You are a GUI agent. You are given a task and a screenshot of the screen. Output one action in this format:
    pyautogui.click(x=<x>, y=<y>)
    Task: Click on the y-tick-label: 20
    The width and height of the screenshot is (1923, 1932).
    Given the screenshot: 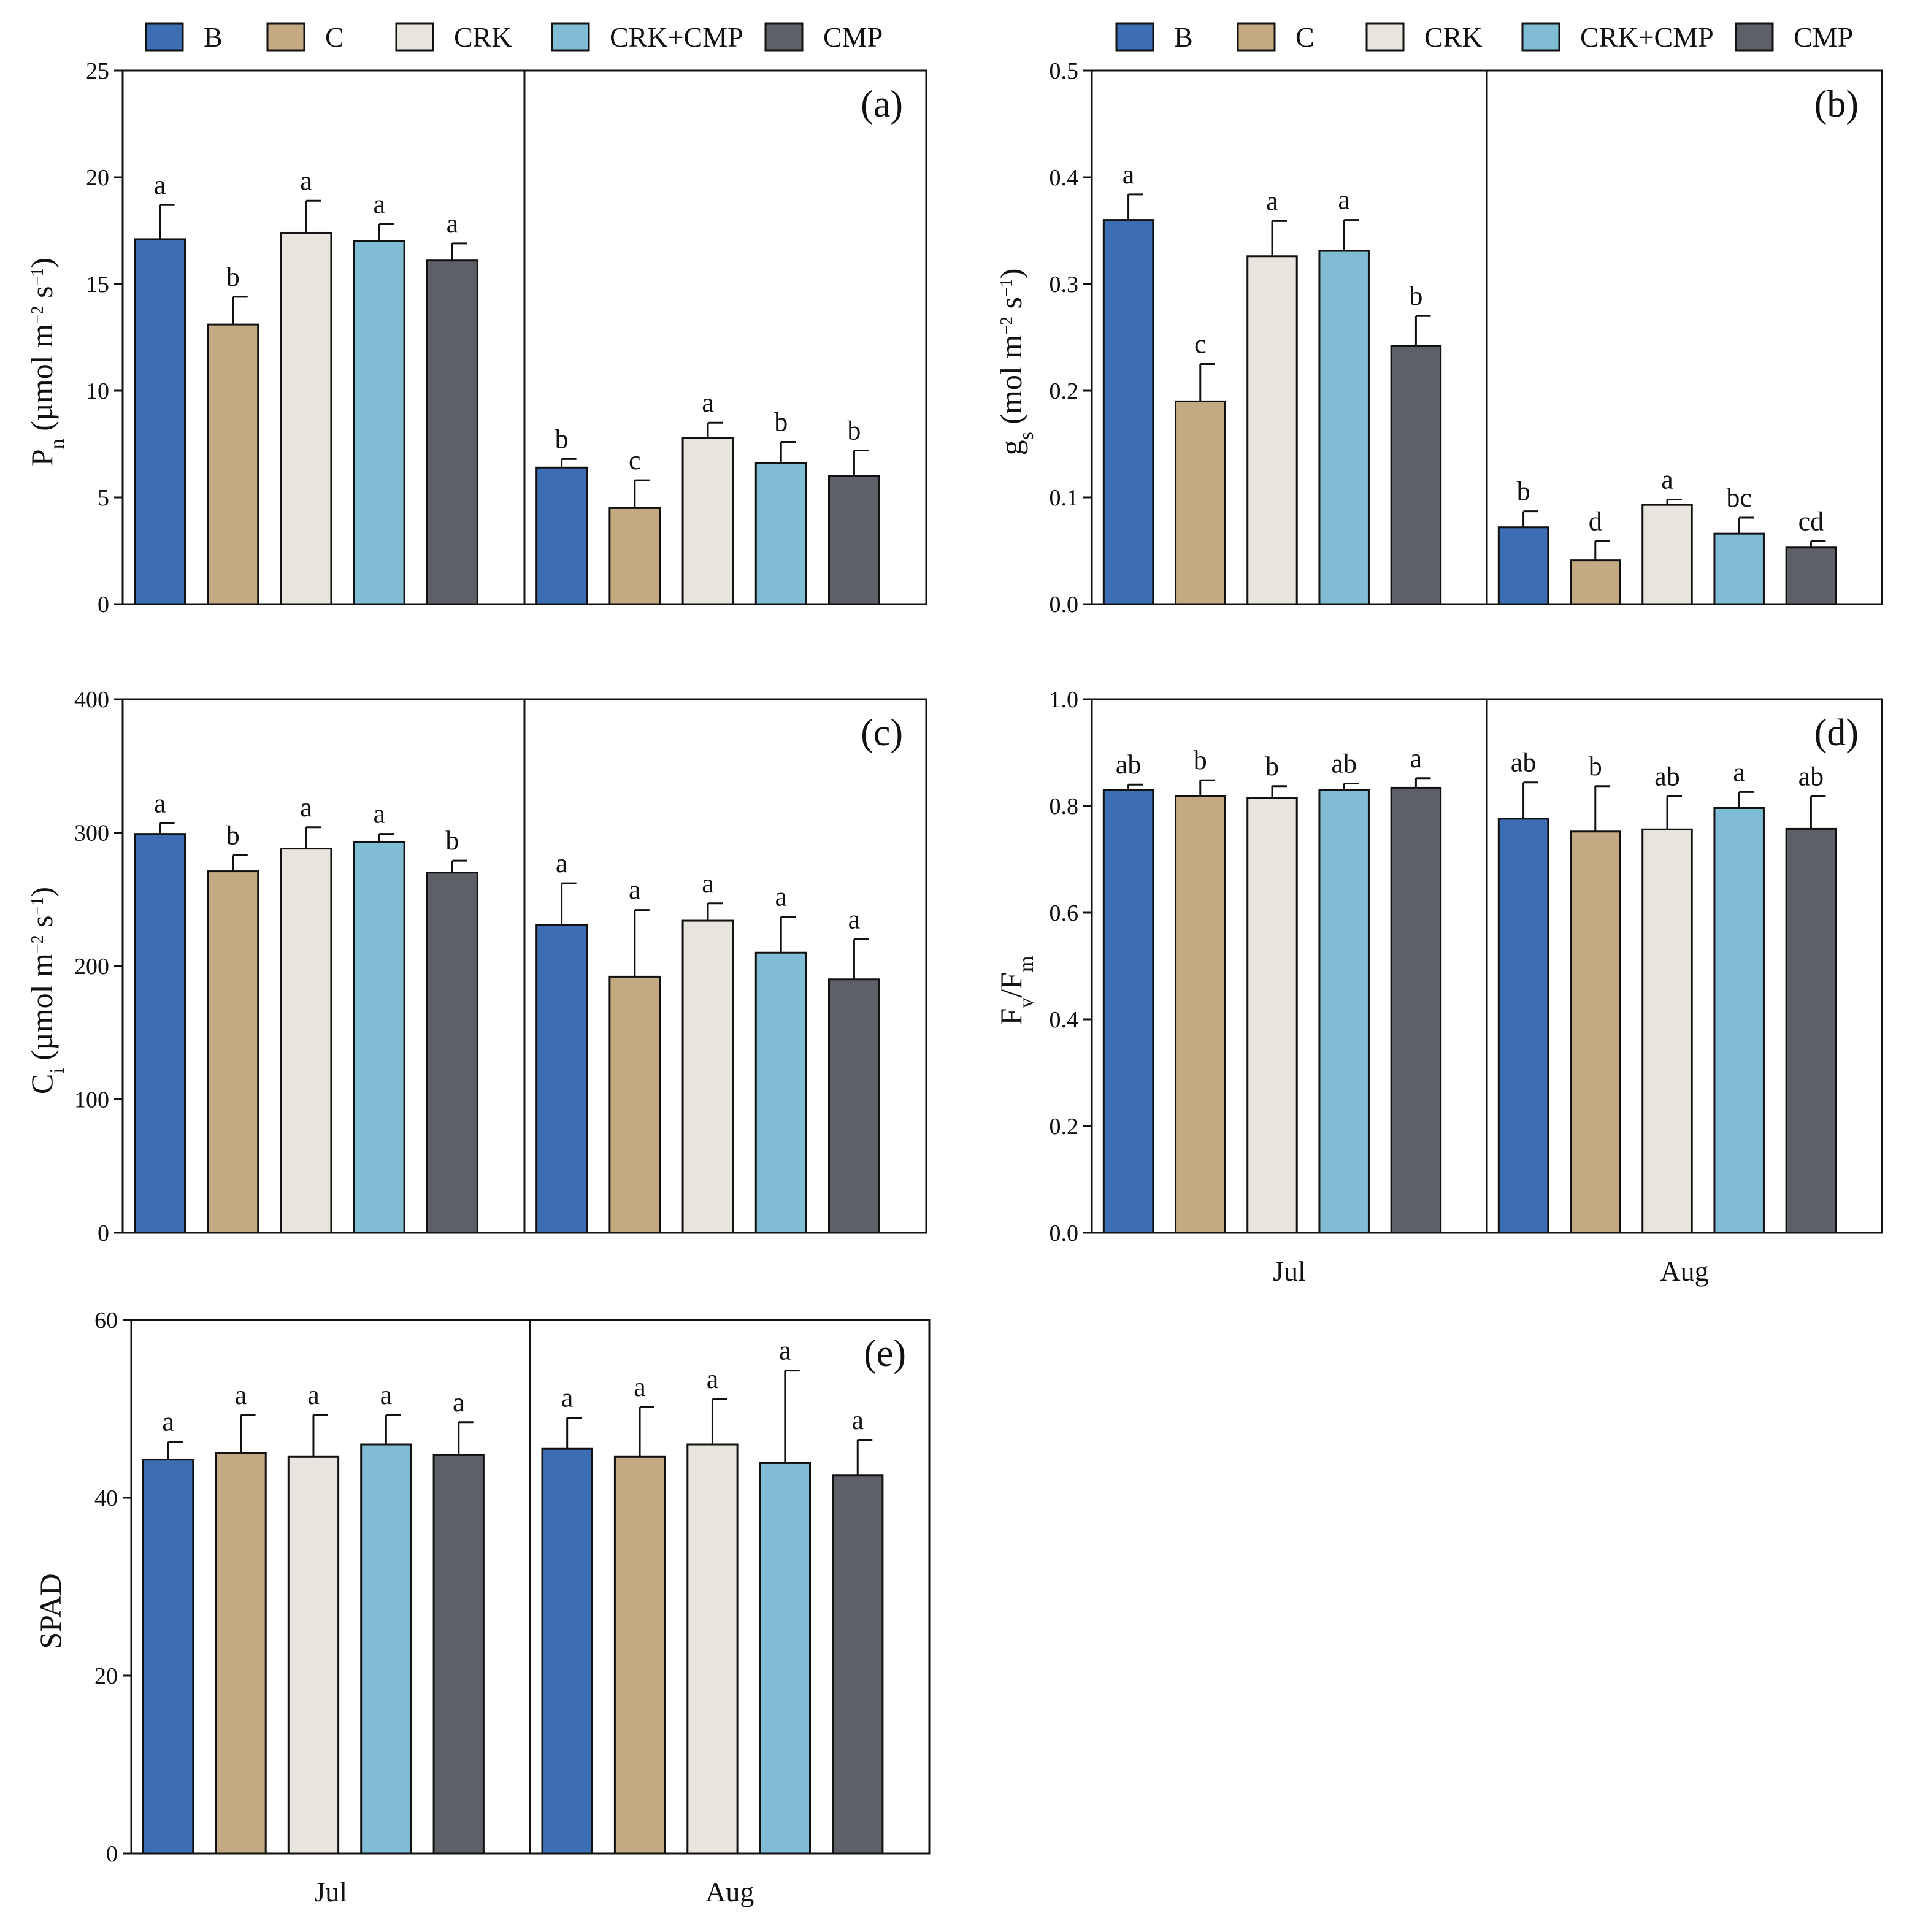 What is the action you would take?
    pyautogui.click(x=97, y=178)
    